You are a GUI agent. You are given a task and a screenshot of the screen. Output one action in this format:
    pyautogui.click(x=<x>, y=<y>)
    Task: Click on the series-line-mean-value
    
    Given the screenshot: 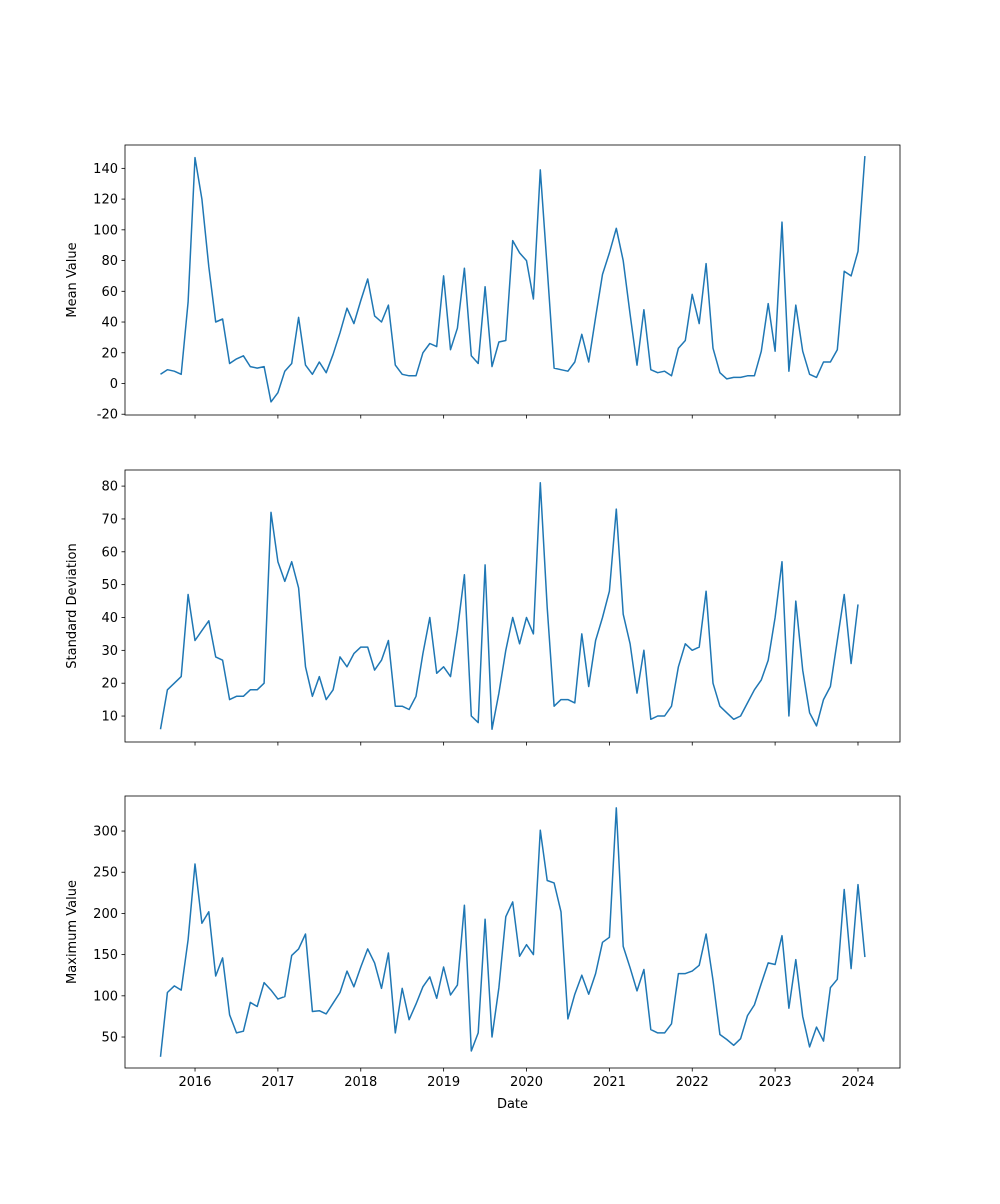 What is the action you would take?
    pyautogui.click(x=513, y=279)
    